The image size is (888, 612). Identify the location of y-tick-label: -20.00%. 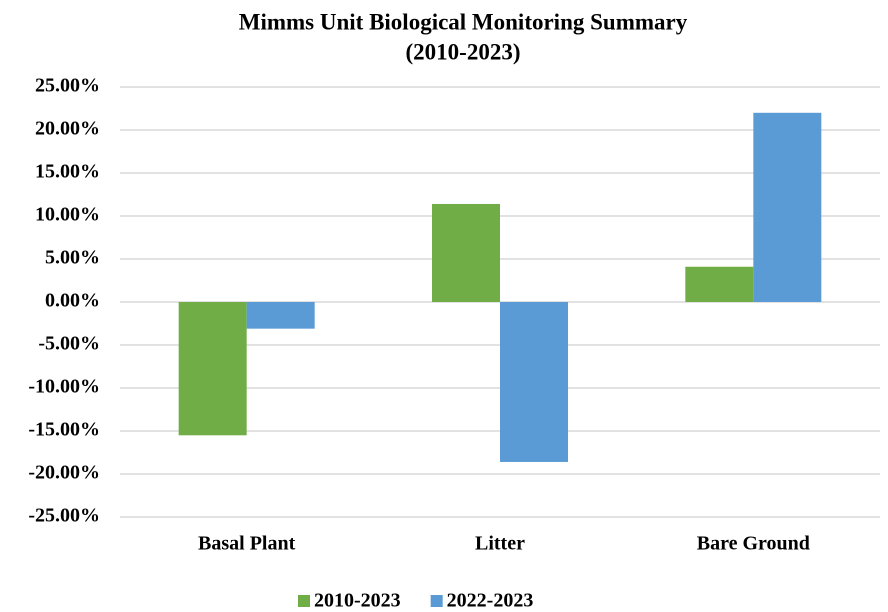
(64, 473).